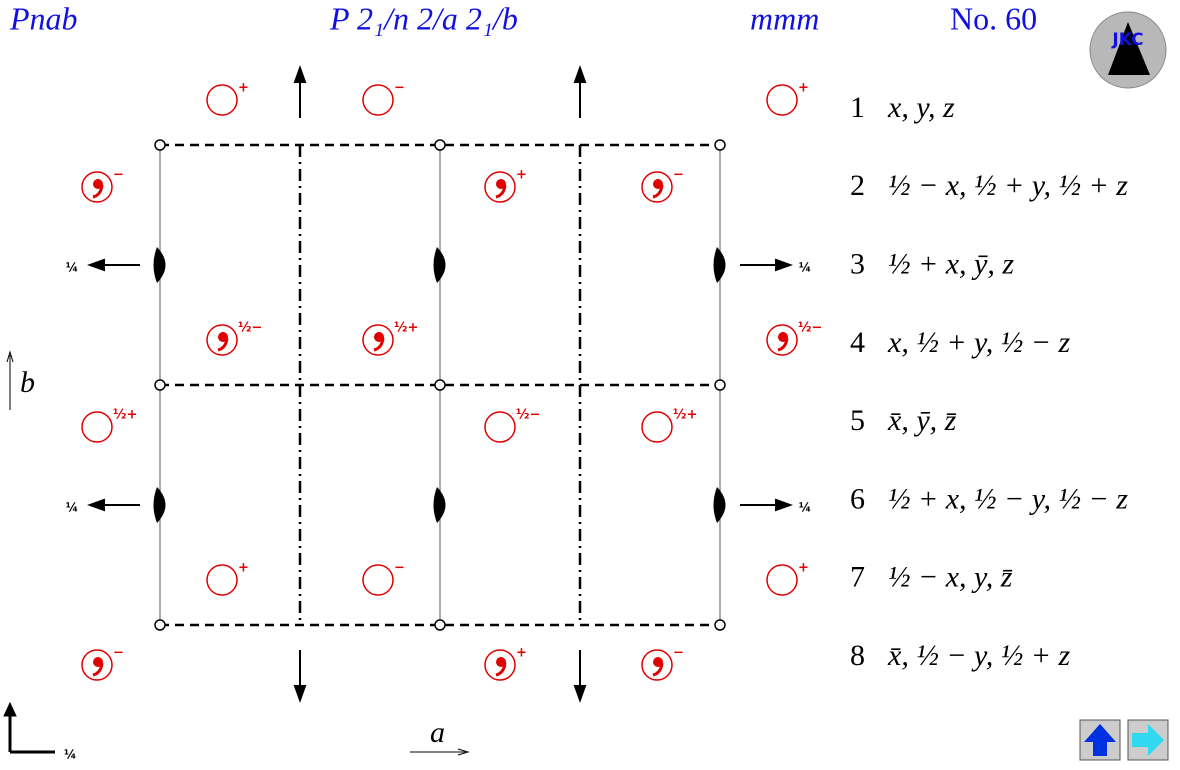 The height and width of the screenshot is (770, 1180). I want to click on position-number: 4, so click(857, 342).